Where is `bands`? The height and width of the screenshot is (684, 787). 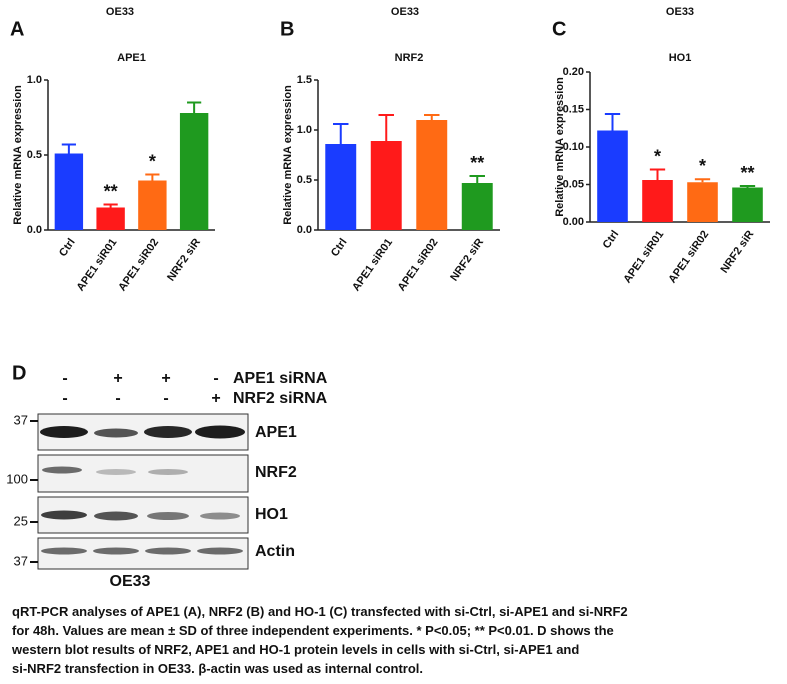 bands is located at coordinates (142, 490).